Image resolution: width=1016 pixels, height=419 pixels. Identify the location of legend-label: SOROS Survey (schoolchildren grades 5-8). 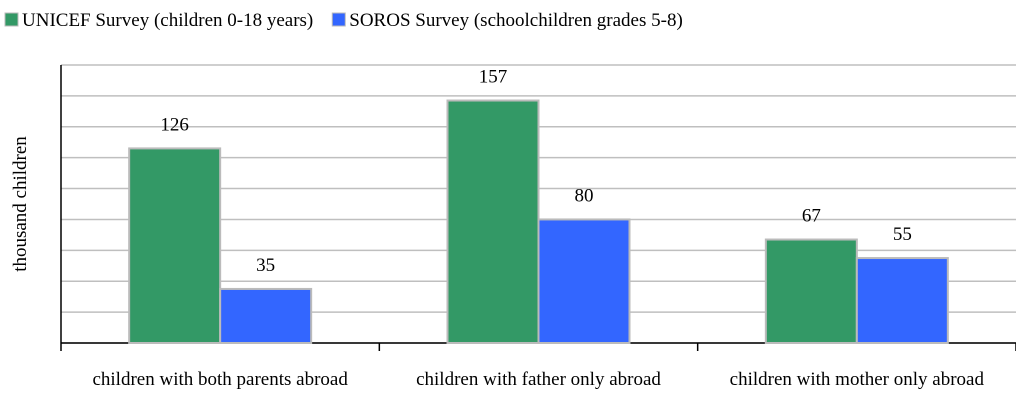
(516, 20).